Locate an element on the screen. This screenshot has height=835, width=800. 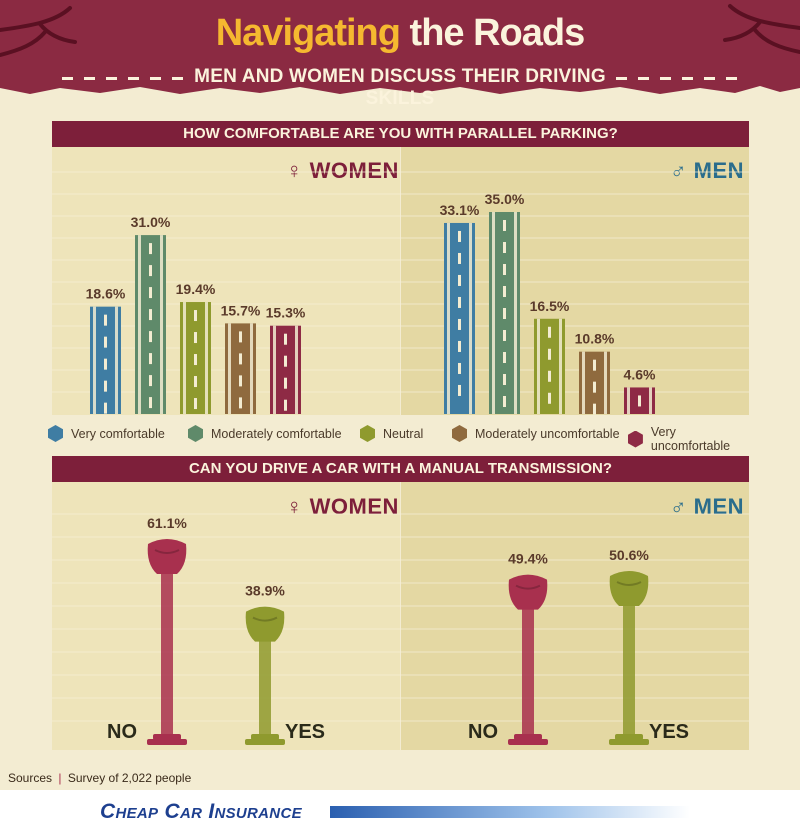
subtitle-dashes-right is located at coordinates (678, 78).